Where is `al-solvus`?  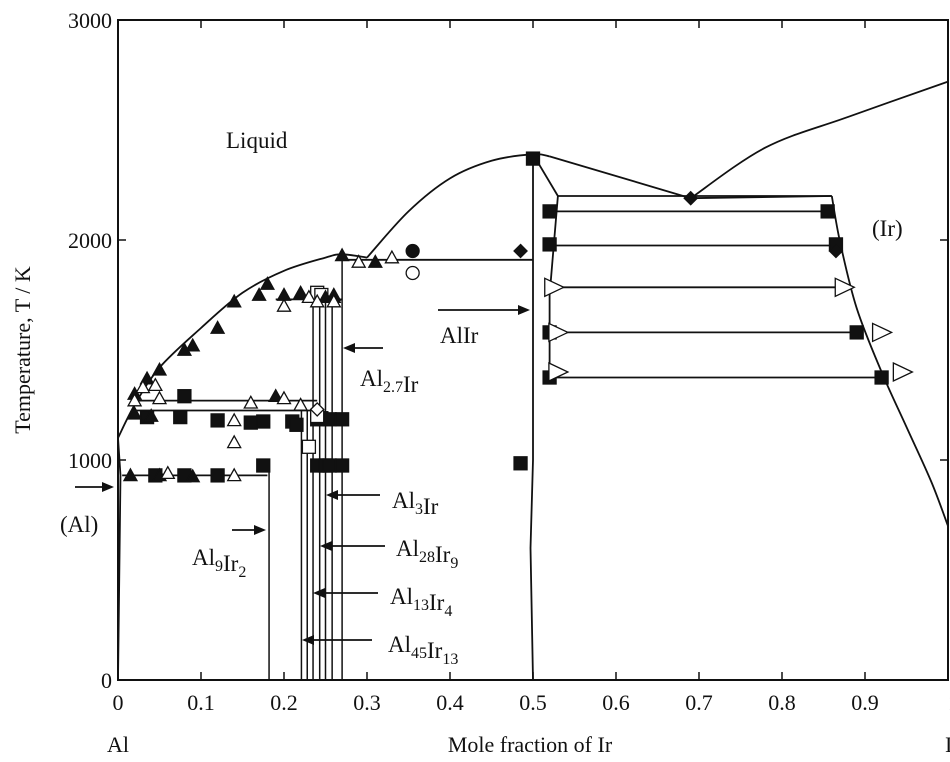 al-solvus is located at coordinates (119, 559).